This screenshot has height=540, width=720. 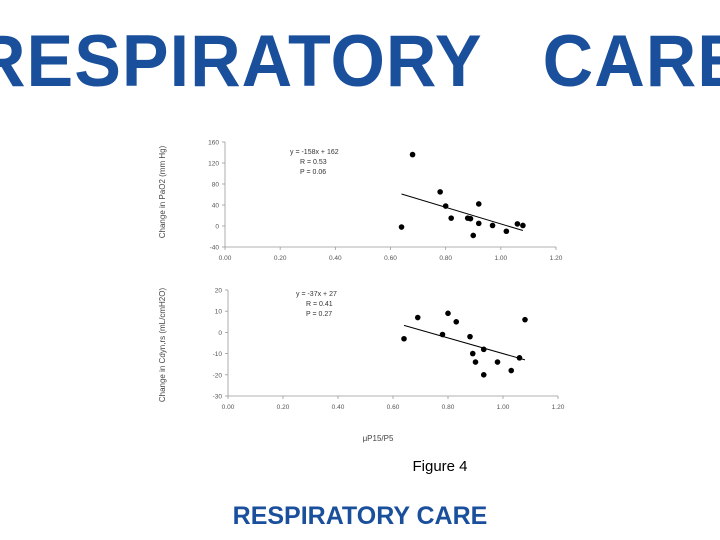 I want to click on bottom-x-tick-label: 0.80, so click(x=448, y=407).